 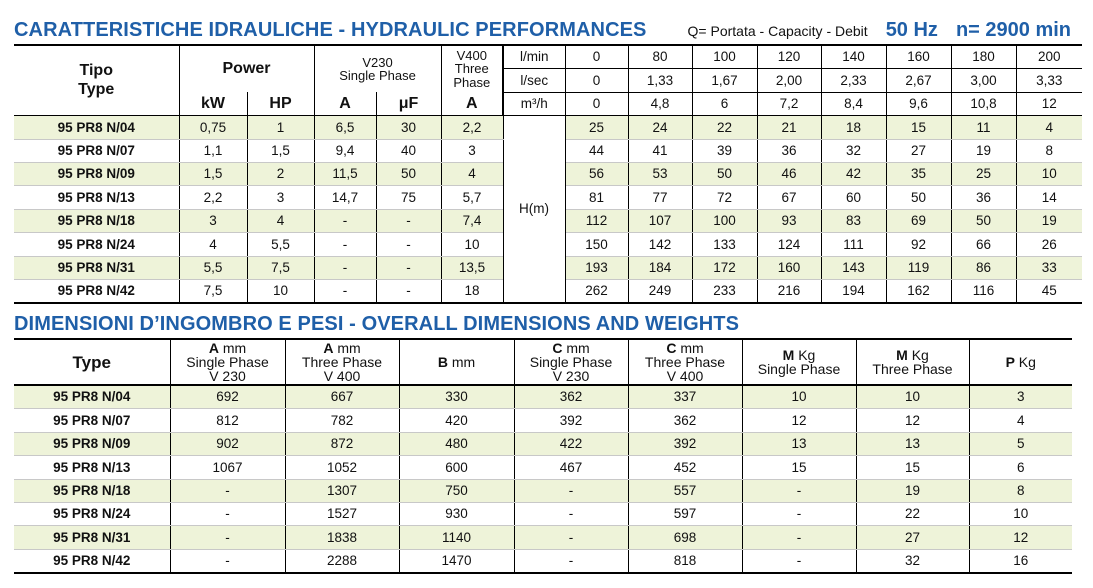 What do you see at coordinates (408, 268) in the screenshot?
I see `capacitor-uf: -` at bounding box center [408, 268].